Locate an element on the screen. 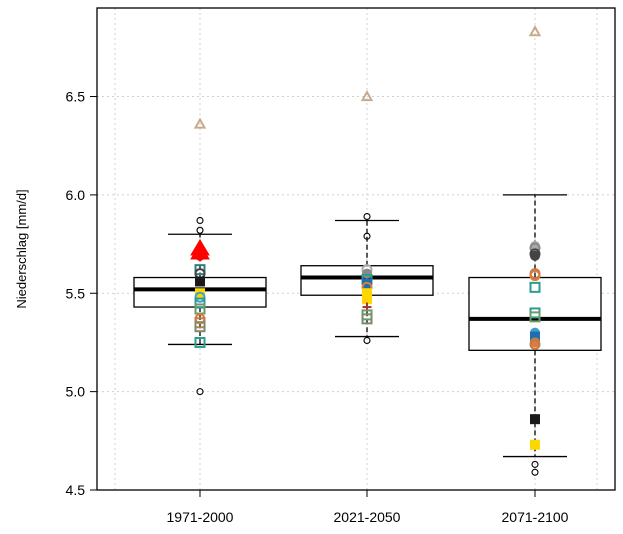  y-tick-label: 5.0 is located at coordinates (76, 392).